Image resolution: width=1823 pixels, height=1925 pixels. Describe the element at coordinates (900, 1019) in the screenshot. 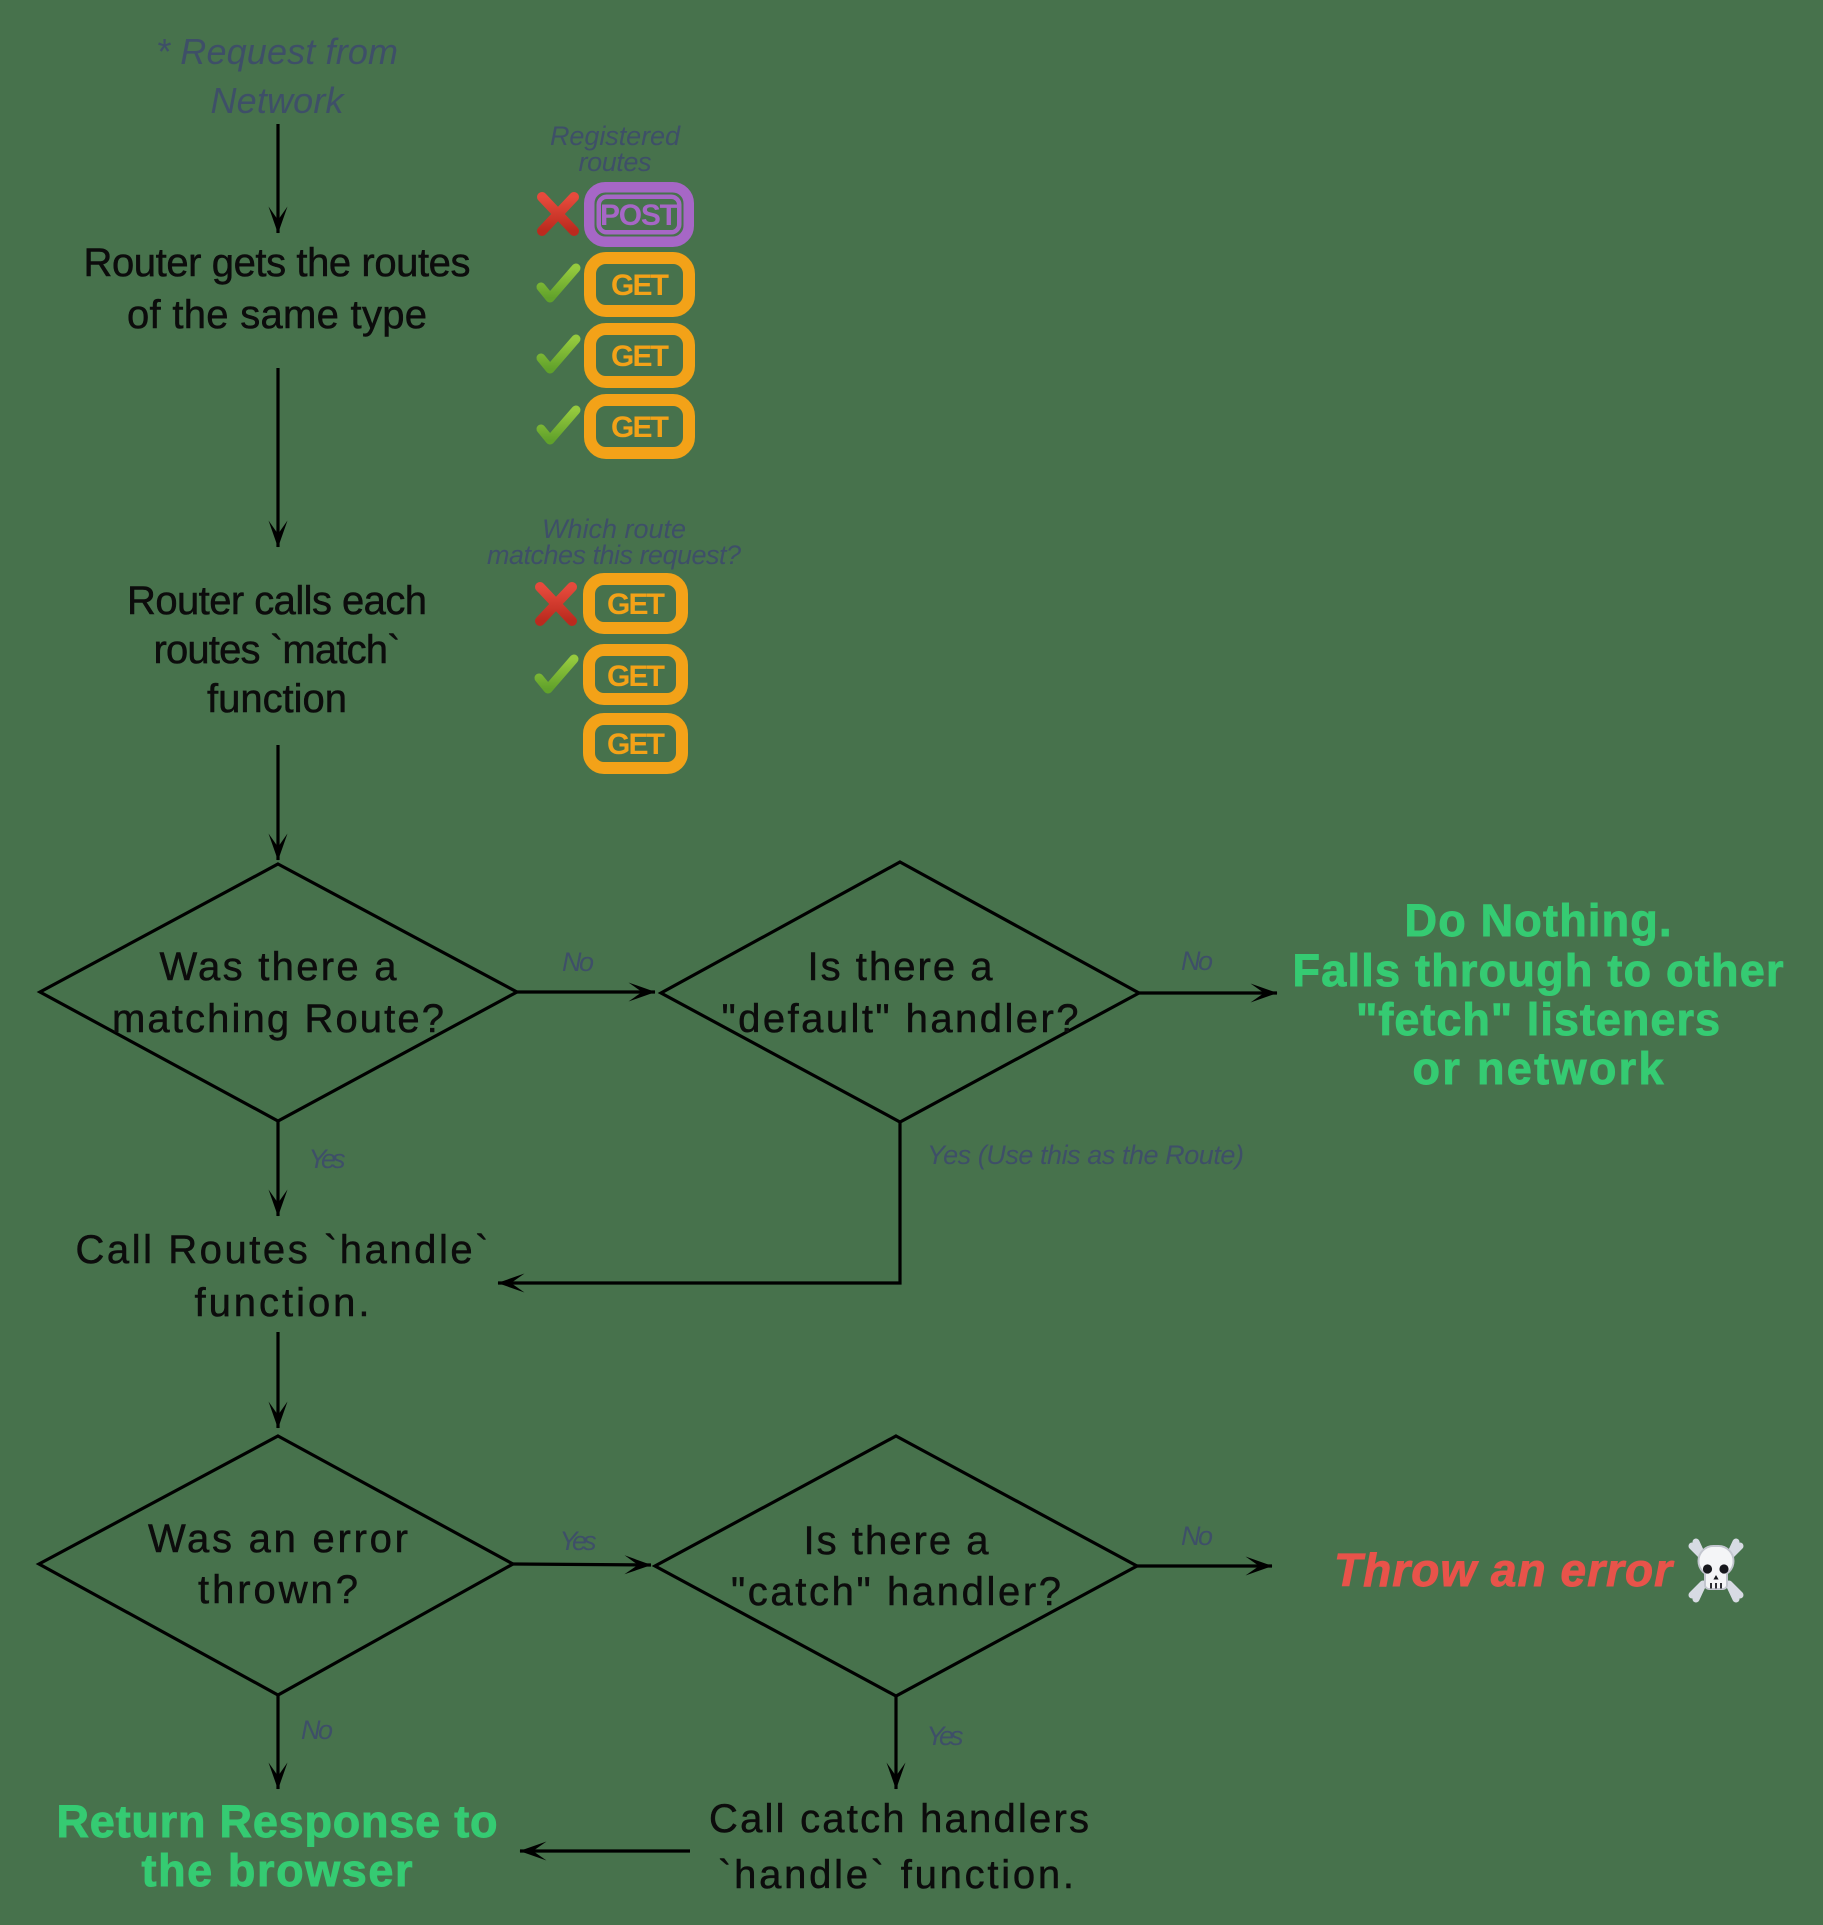

I see `svg-text: "default" handler?` at that location.